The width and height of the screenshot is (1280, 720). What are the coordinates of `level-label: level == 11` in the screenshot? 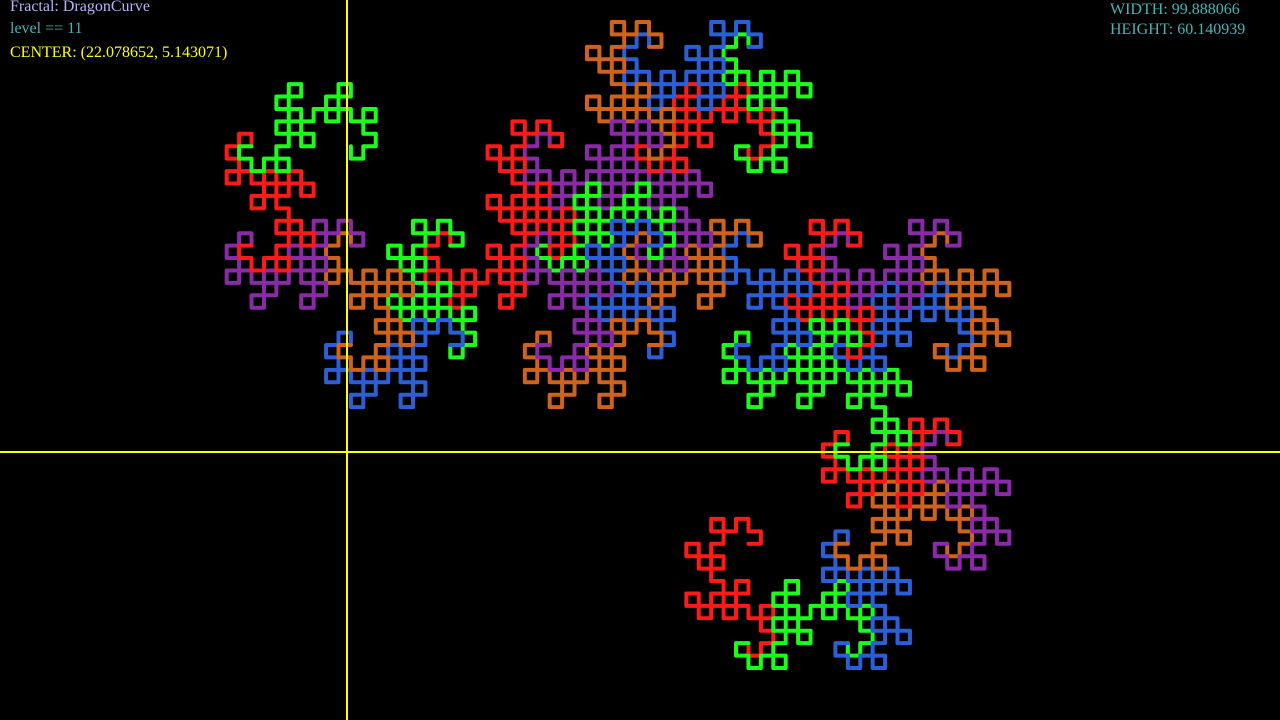 It's located at (46, 28).